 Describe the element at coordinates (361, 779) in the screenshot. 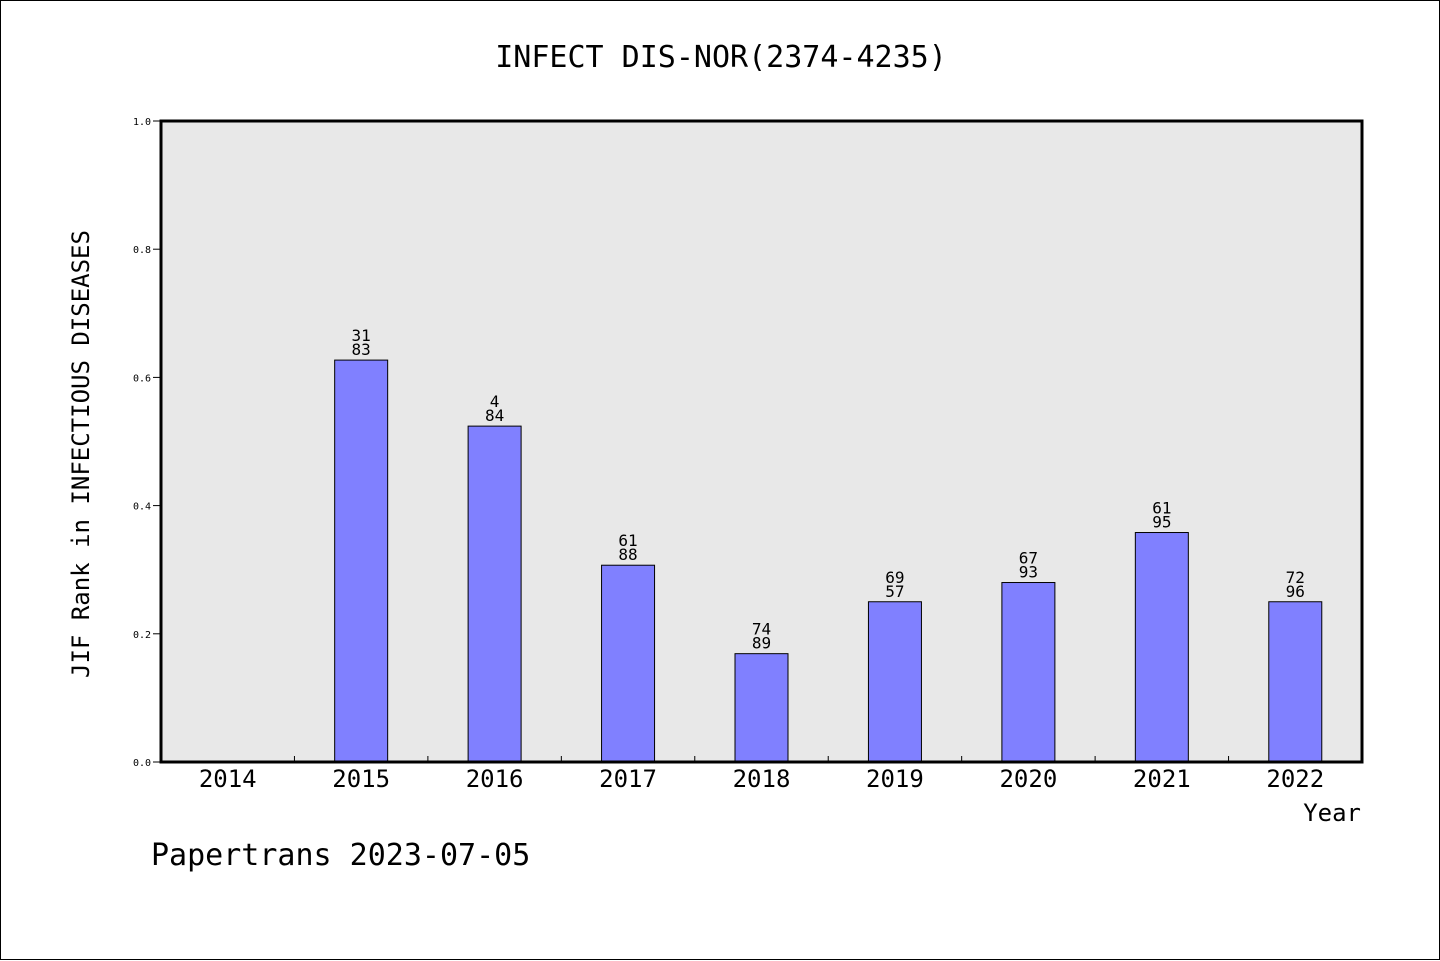

I see `x-tick-label-2015: 2015` at that location.